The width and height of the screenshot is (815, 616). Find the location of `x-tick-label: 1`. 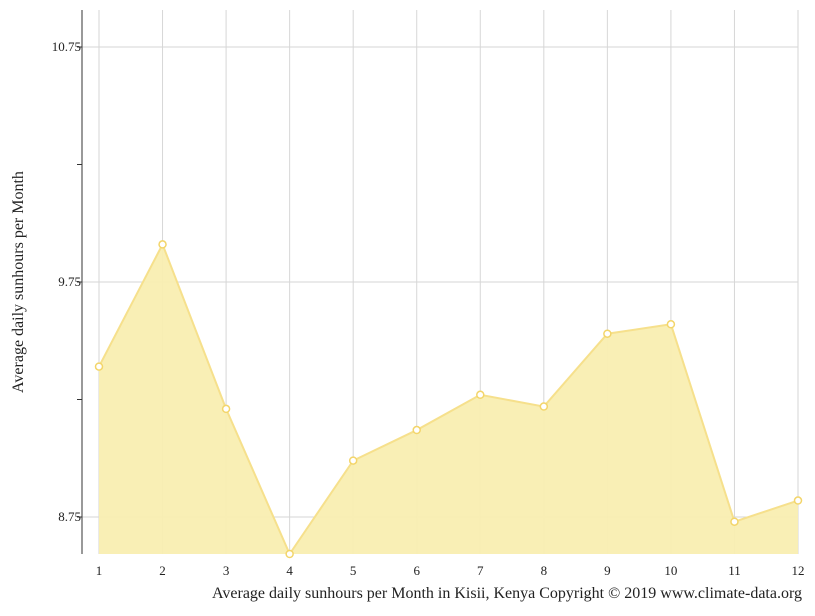

x-tick-label: 1 is located at coordinates (99, 570).